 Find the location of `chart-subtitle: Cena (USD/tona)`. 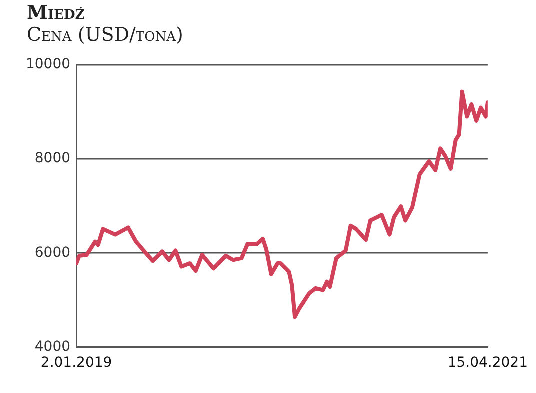

chart-subtitle: Cena (USD/tona) is located at coordinates (105, 35).